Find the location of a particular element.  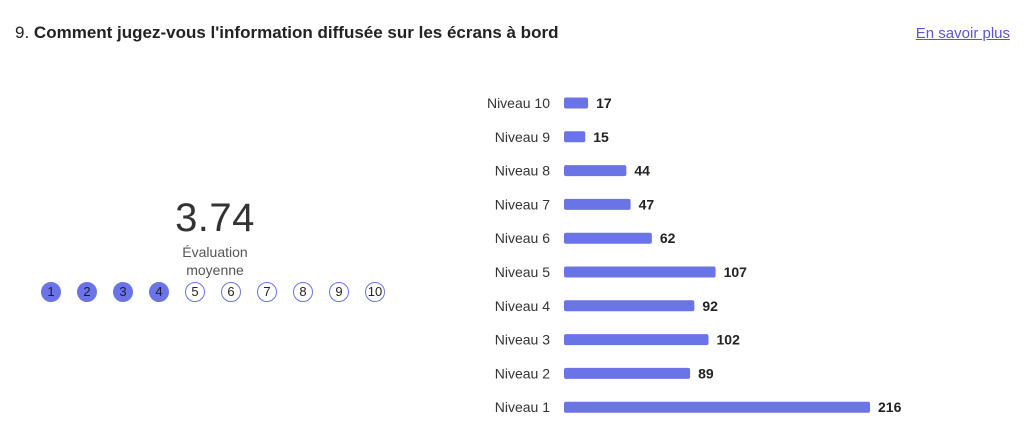

category-label: Niveau 7 is located at coordinates (522, 204).